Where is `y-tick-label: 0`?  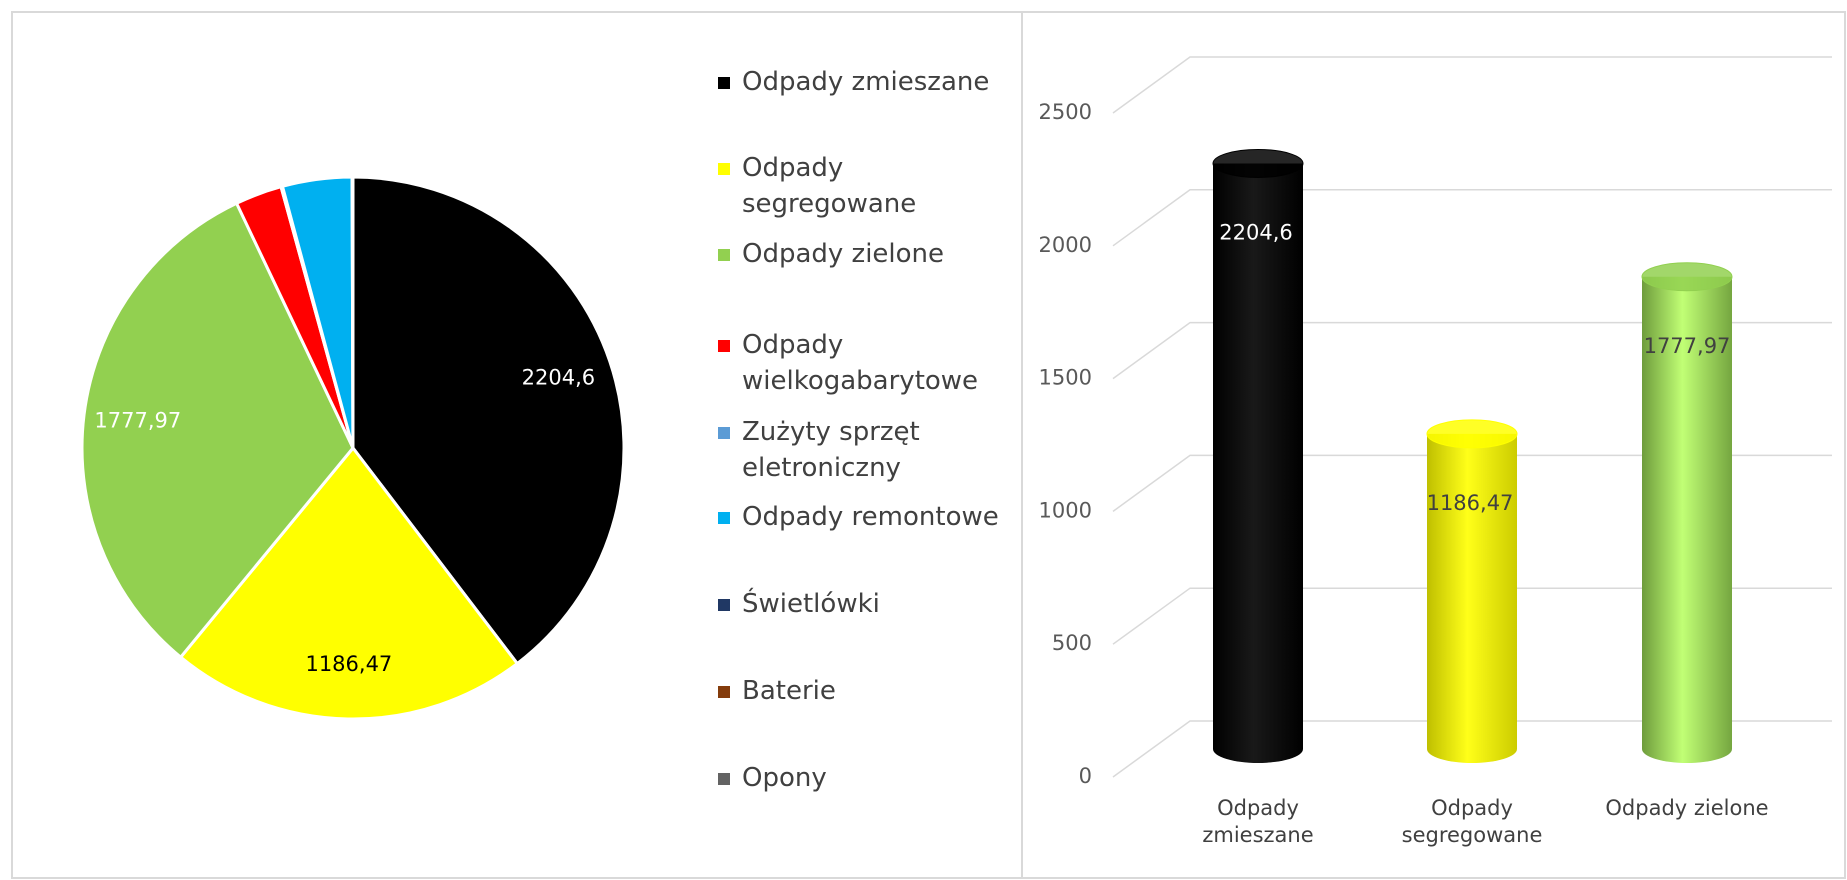
y-tick-label: 0 is located at coordinates (1085, 776).